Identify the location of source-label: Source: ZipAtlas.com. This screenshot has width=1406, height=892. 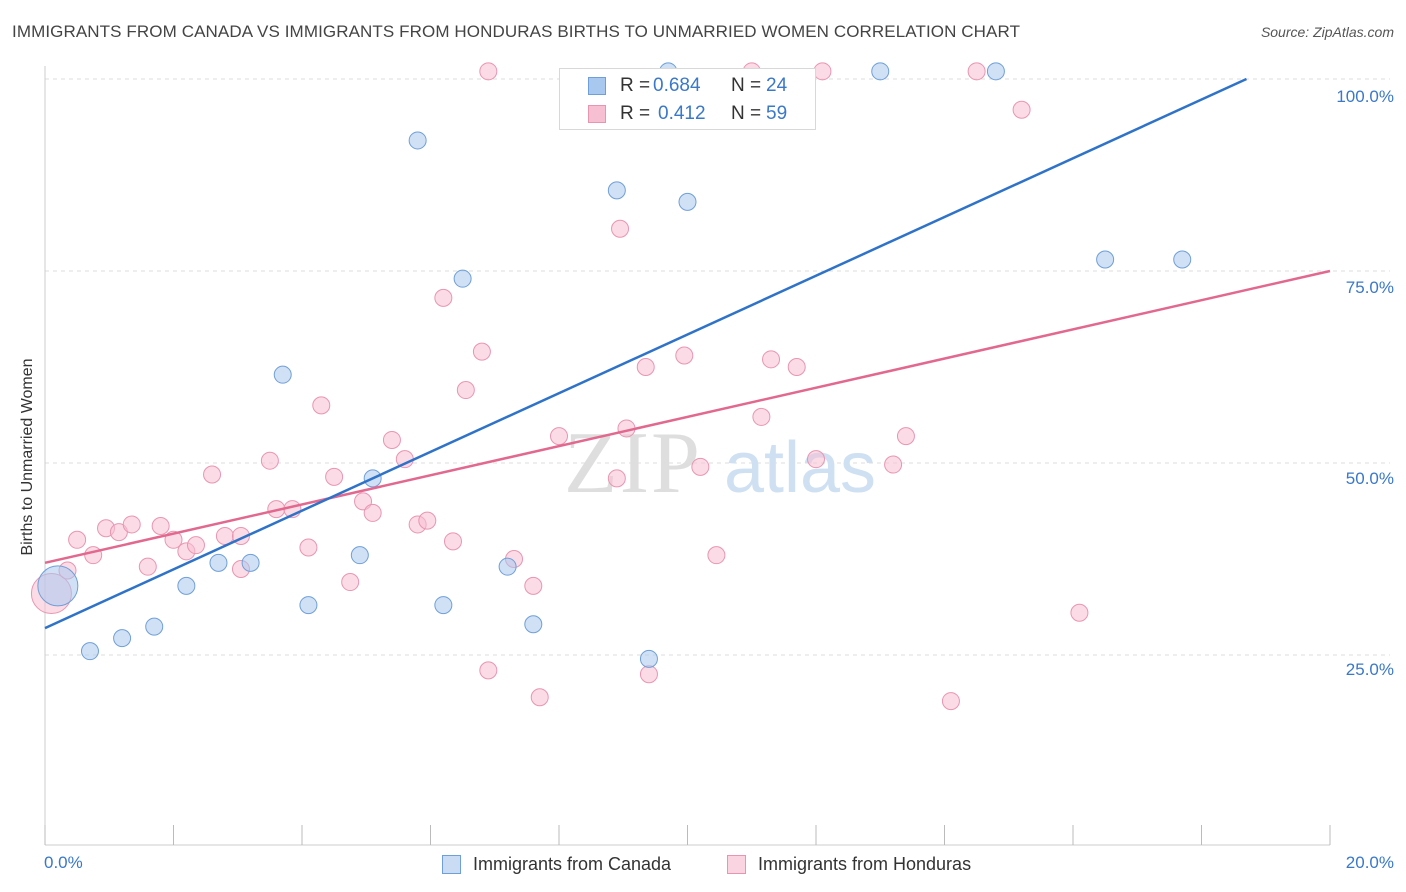
(1327, 32).